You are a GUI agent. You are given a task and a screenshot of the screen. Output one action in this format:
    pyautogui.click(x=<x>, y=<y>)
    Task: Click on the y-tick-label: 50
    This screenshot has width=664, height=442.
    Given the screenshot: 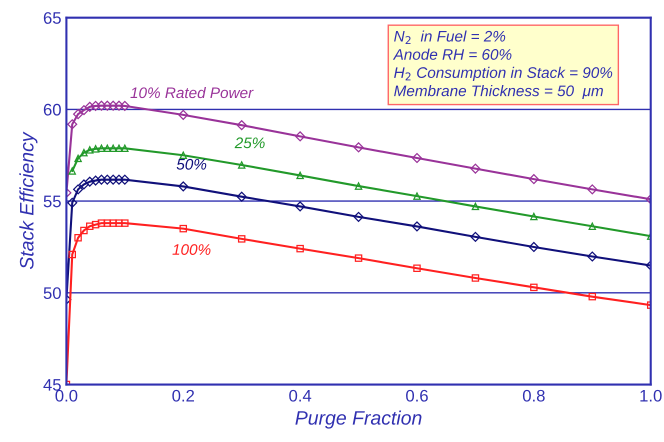 What is the action you would take?
    pyautogui.click(x=52, y=293)
    